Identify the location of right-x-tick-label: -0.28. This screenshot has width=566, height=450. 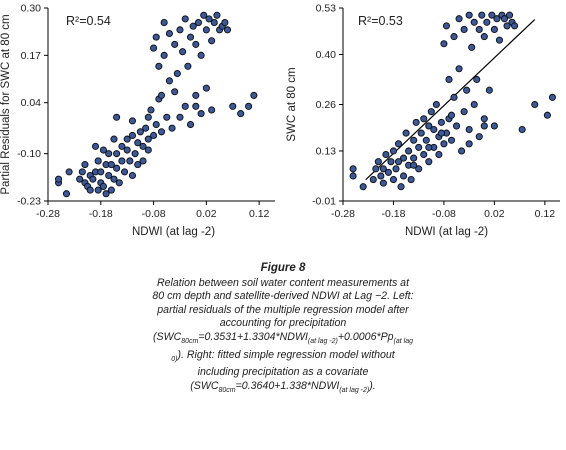
(343, 214).